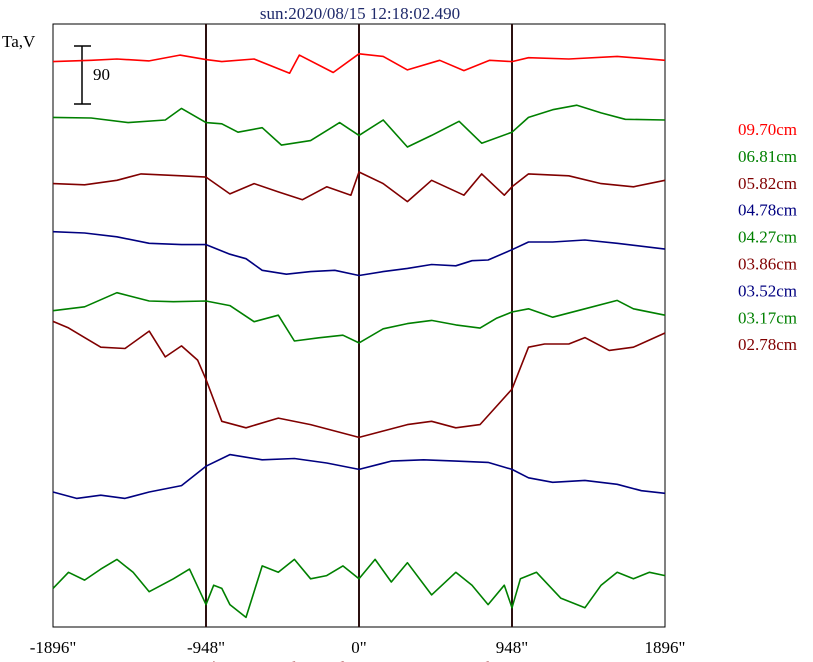 The height and width of the screenshot is (662, 813). What do you see at coordinates (360, 13) in the screenshot?
I see `chart-title: sun:2020/08/15 12:18:02.490` at bounding box center [360, 13].